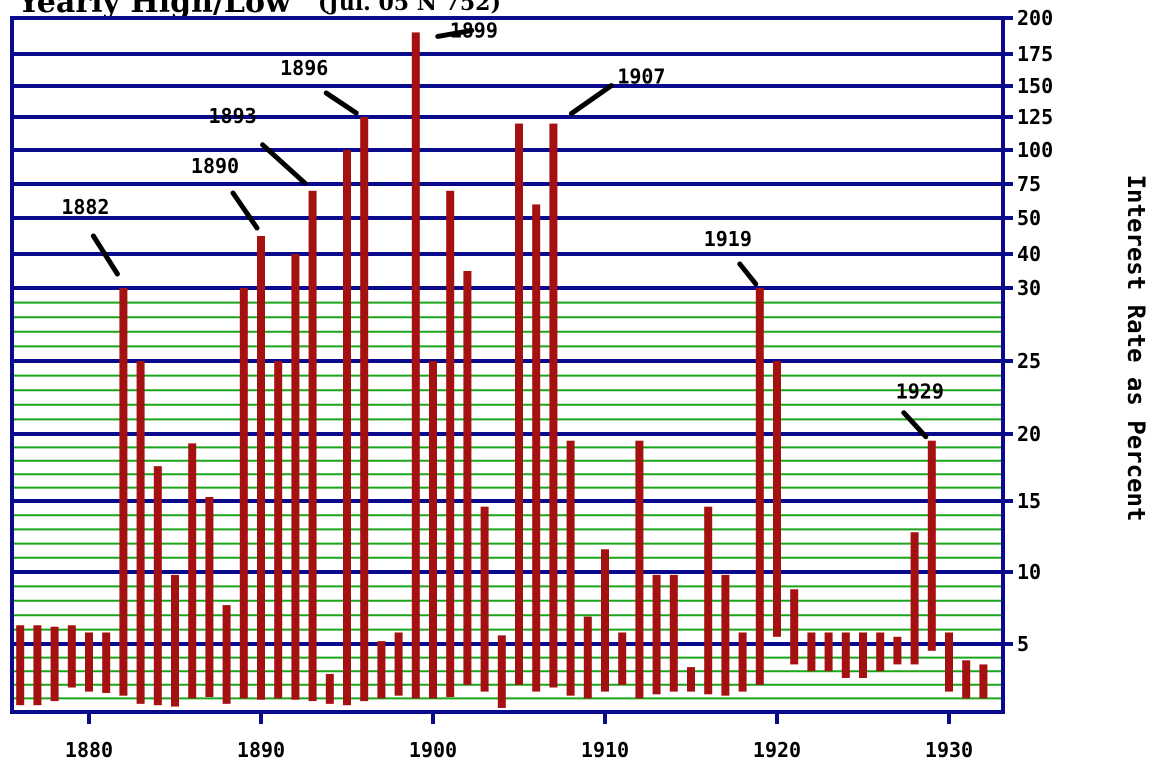  Describe the element at coordinates (1029, 572) in the screenshot. I see `y-tick-label: 10` at that location.